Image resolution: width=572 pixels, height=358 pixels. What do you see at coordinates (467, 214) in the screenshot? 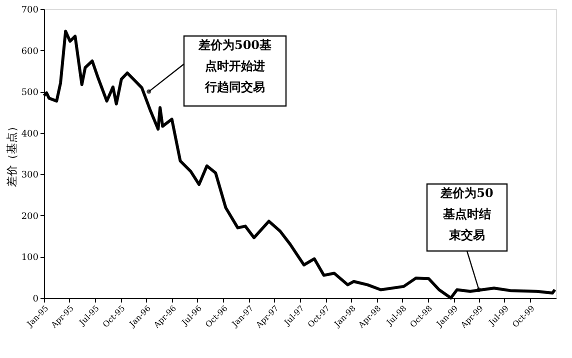
I see `annotation: 差价为50基点时结束交易` at bounding box center [467, 214].